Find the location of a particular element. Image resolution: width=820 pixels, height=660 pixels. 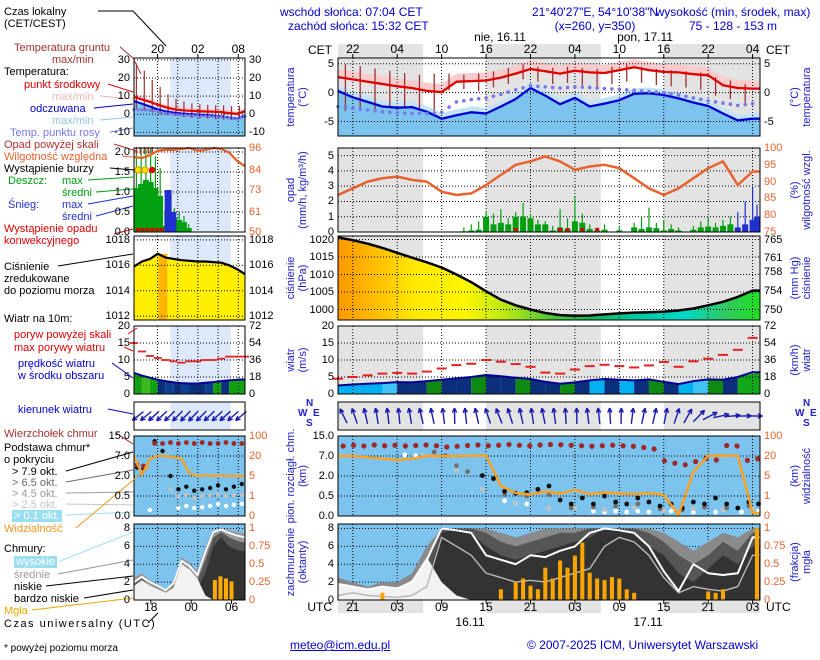

legend-label: odczuwana is located at coordinates (58, 109).